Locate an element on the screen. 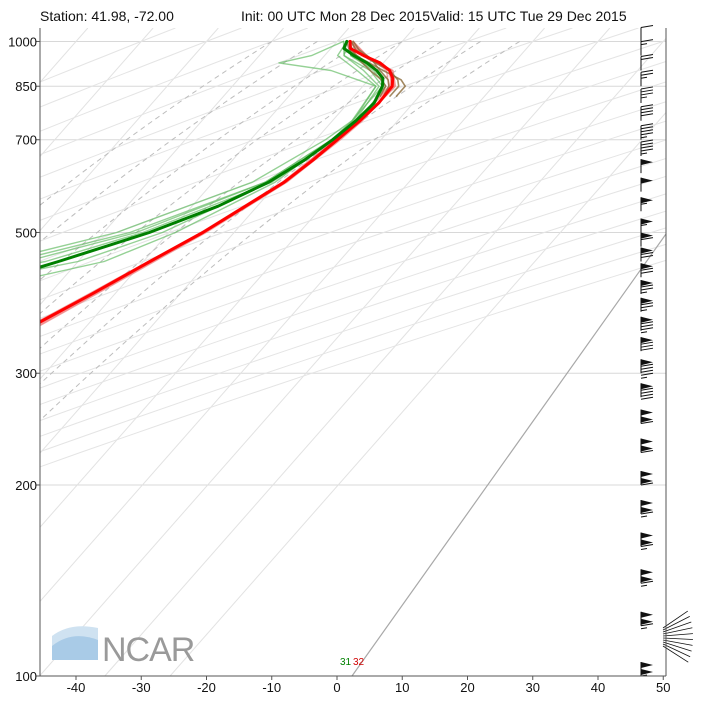 This screenshot has width=705, height=703. isotherm--10 is located at coordinates (162, 167).